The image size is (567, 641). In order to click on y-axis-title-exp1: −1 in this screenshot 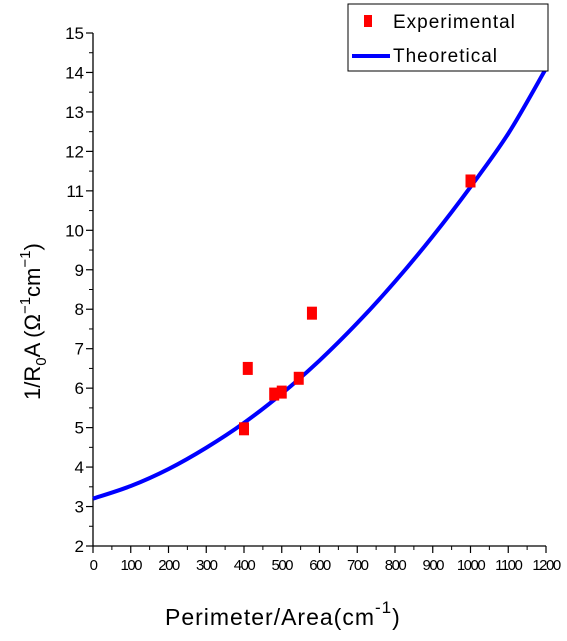, I will do `click(25, 305)`.